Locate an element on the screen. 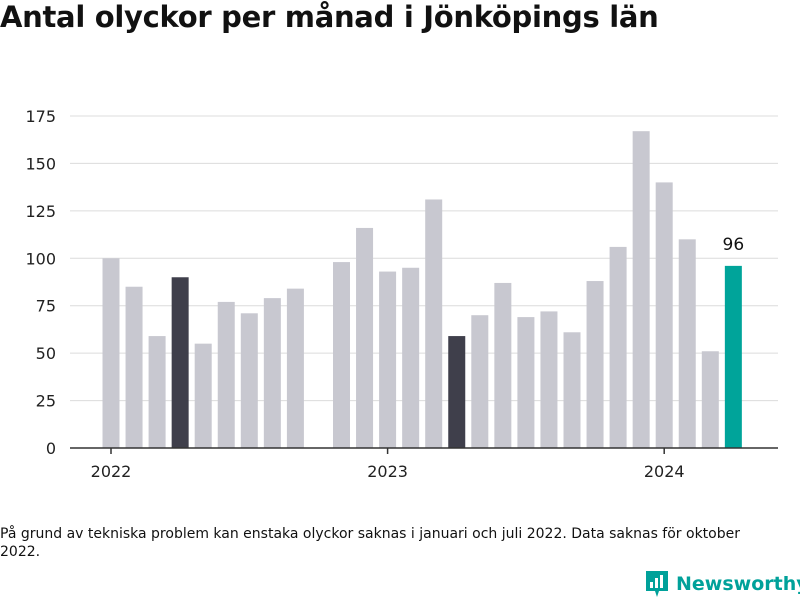  x-tick-label: 2024 is located at coordinates (664, 471).